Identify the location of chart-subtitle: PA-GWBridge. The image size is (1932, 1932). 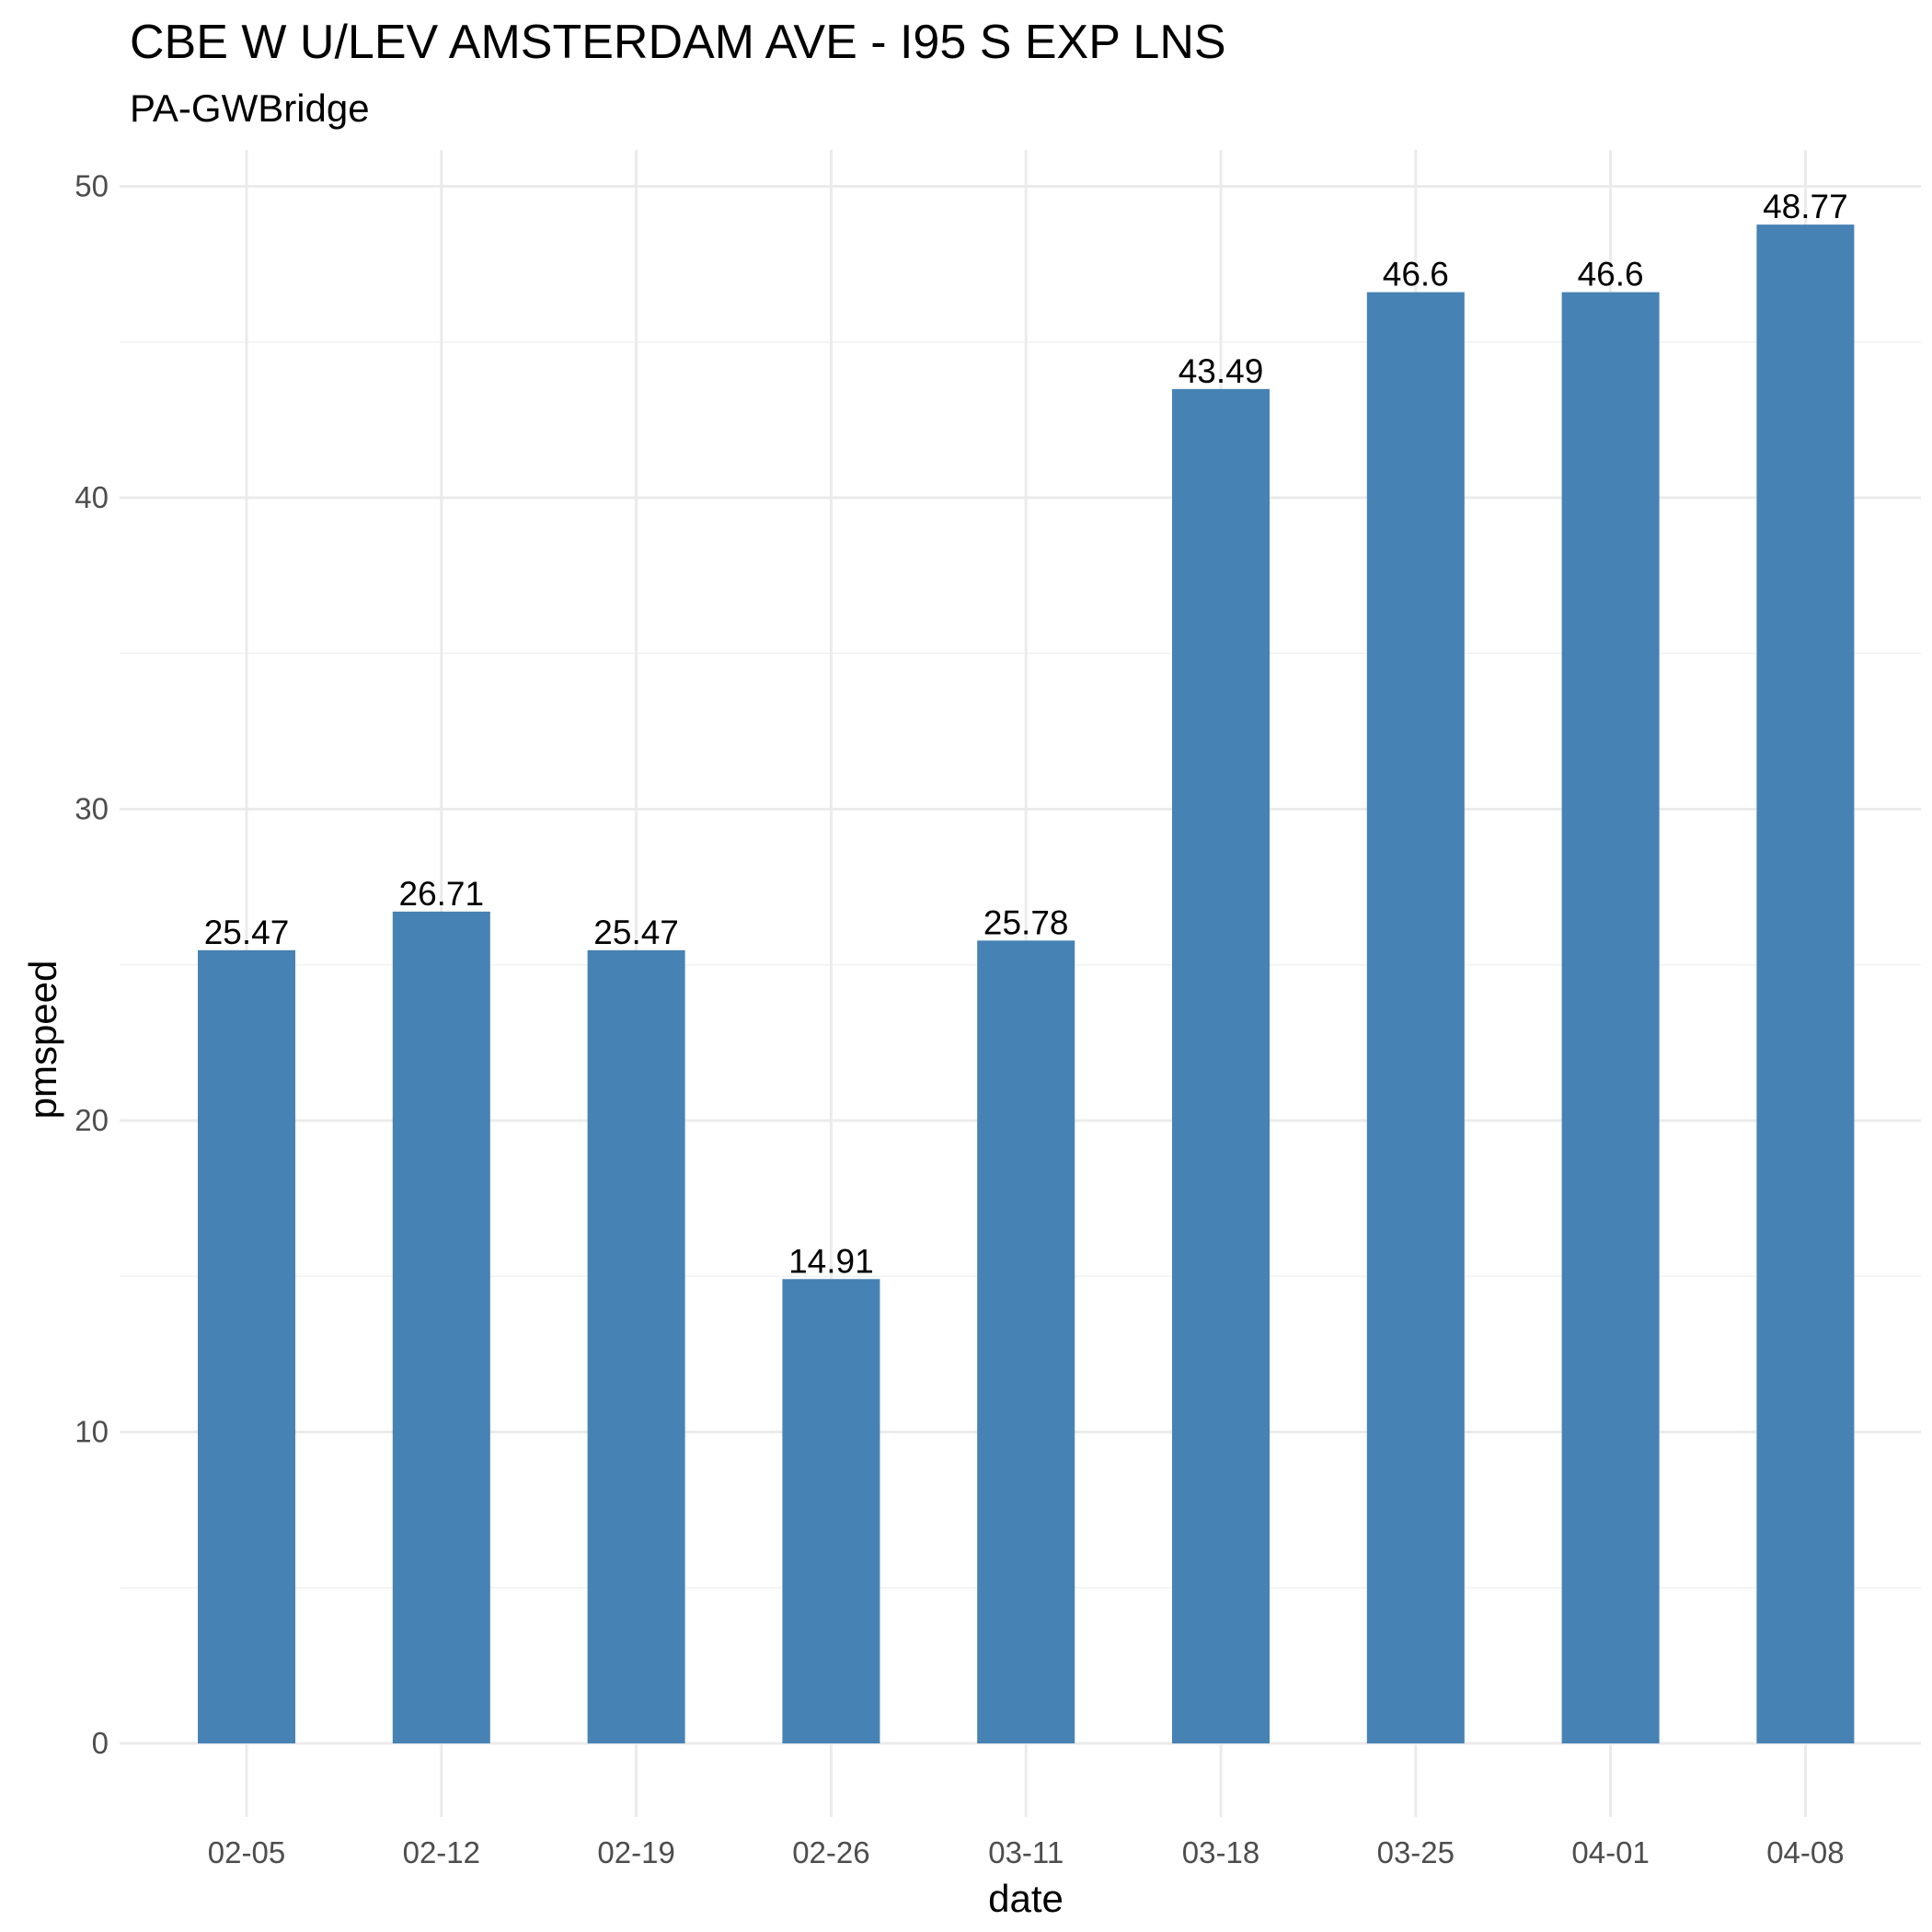
(250, 108).